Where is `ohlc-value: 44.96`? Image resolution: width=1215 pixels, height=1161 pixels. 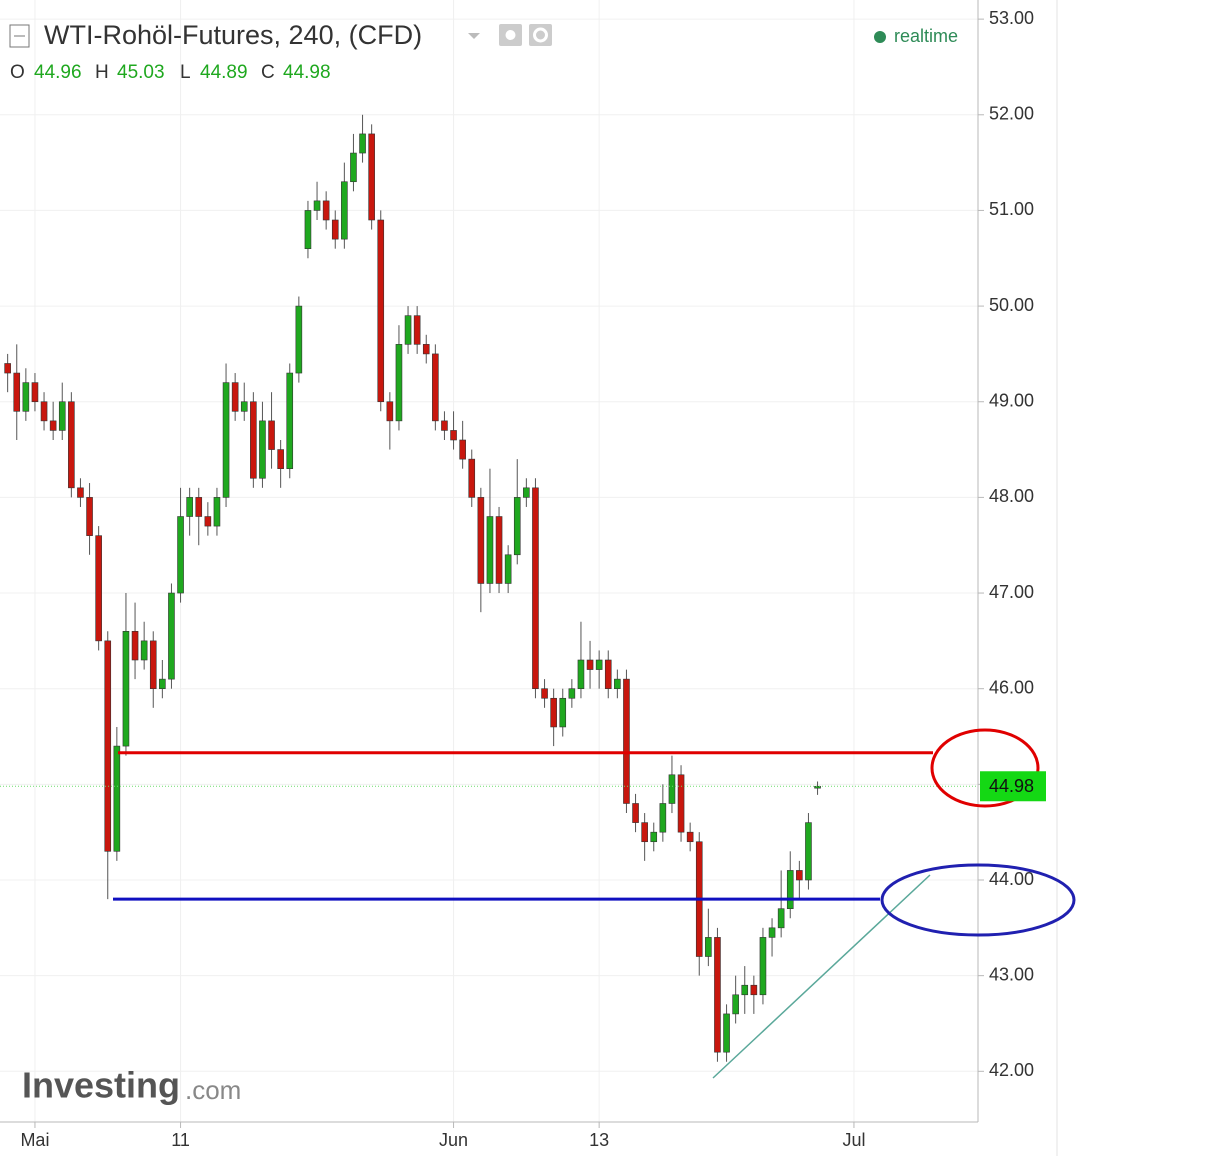 ohlc-value: 44.96 is located at coordinates (58, 72).